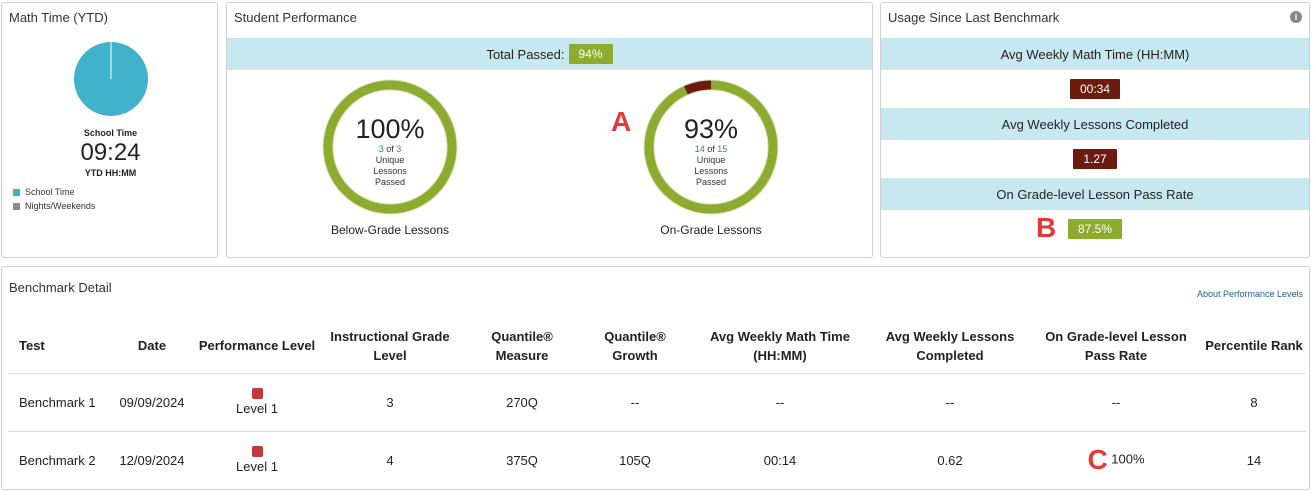  Describe the element at coordinates (780, 345) in the screenshot. I see `header-avg-math-time: Avg Weekly Math Time (HH:MM)` at that location.